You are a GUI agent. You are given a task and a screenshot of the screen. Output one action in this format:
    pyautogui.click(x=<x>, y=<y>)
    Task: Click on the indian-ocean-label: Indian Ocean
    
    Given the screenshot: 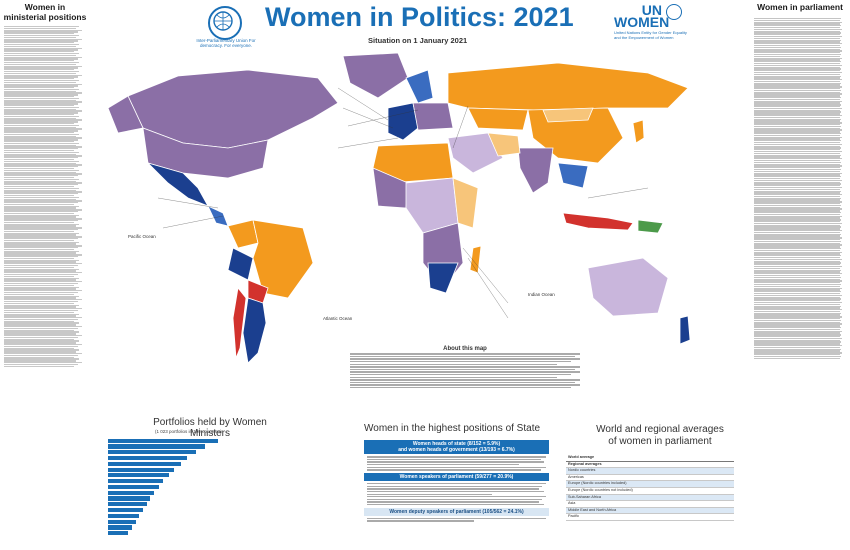 What is the action you would take?
    pyautogui.click(x=541, y=294)
    